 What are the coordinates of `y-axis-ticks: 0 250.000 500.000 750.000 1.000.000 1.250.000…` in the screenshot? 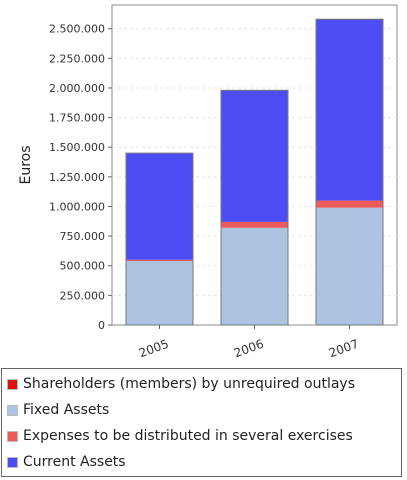 It's located at (80, 177).